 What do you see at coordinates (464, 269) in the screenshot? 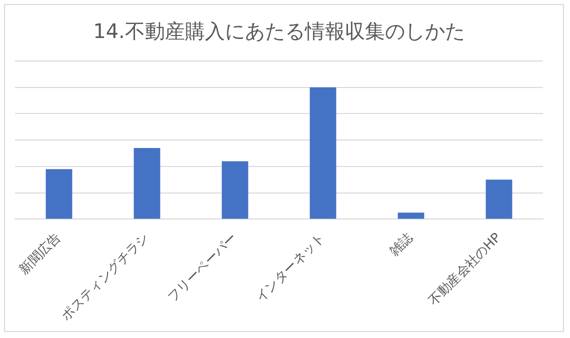
I see `x-tick-label: 不動産会社のHP` at bounding box center [464, 269].